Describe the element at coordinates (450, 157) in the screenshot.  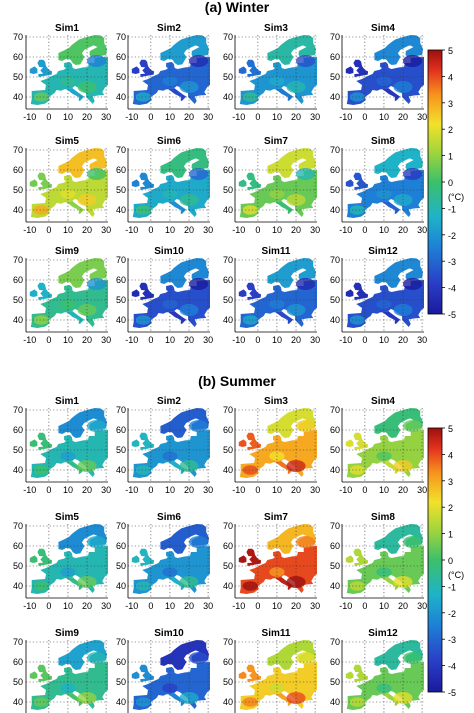
I see `colorbar-tick-label: 1` at that location.